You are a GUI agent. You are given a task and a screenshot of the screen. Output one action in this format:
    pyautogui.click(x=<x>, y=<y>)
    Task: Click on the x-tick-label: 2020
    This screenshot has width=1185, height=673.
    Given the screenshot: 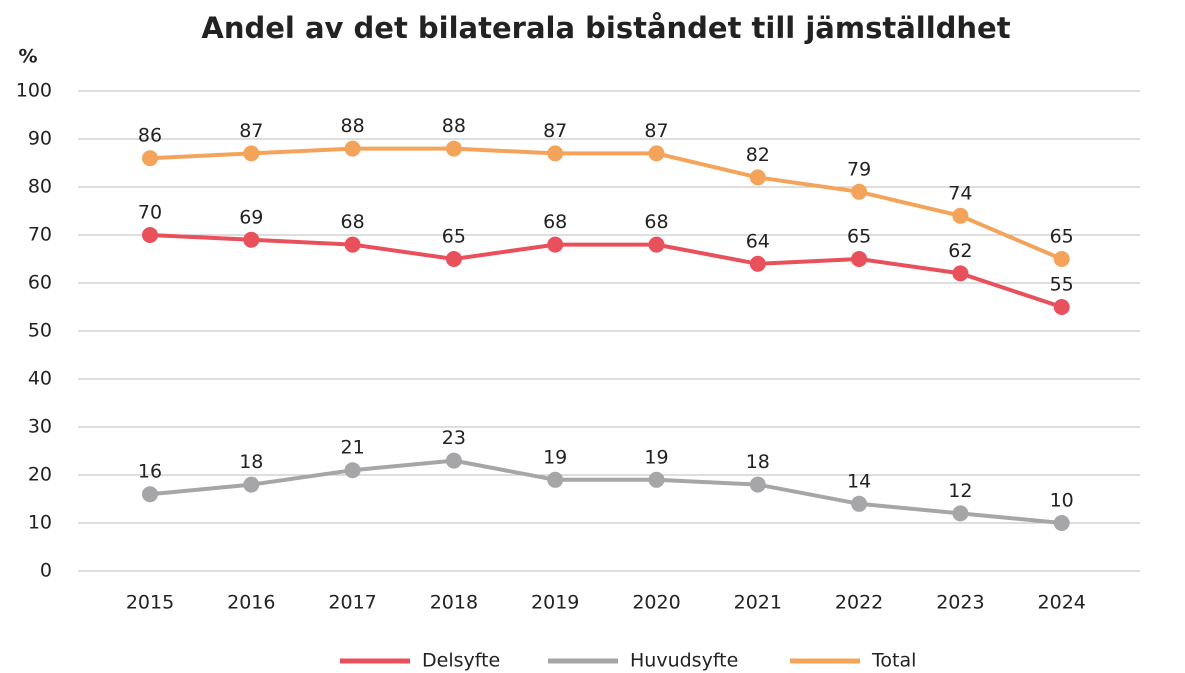 What is the action you would take?
    pyautogui.click(x=656, y=603)
    